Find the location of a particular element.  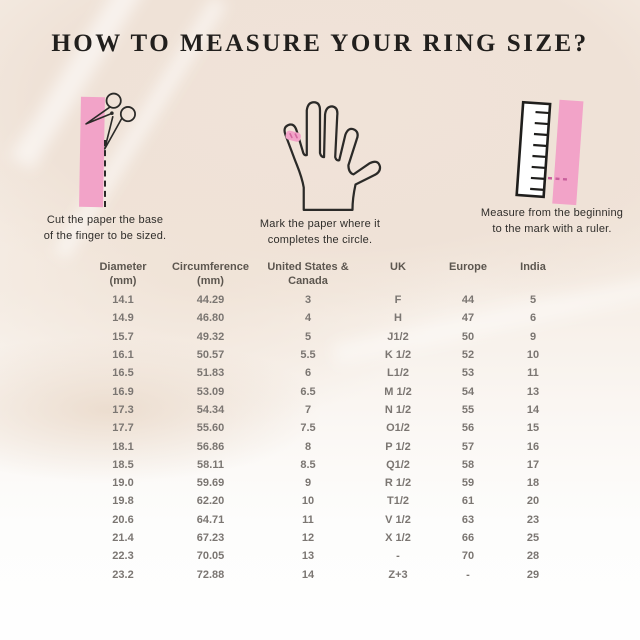

table-cell: 20.6 is located at coordinates (123, 519).